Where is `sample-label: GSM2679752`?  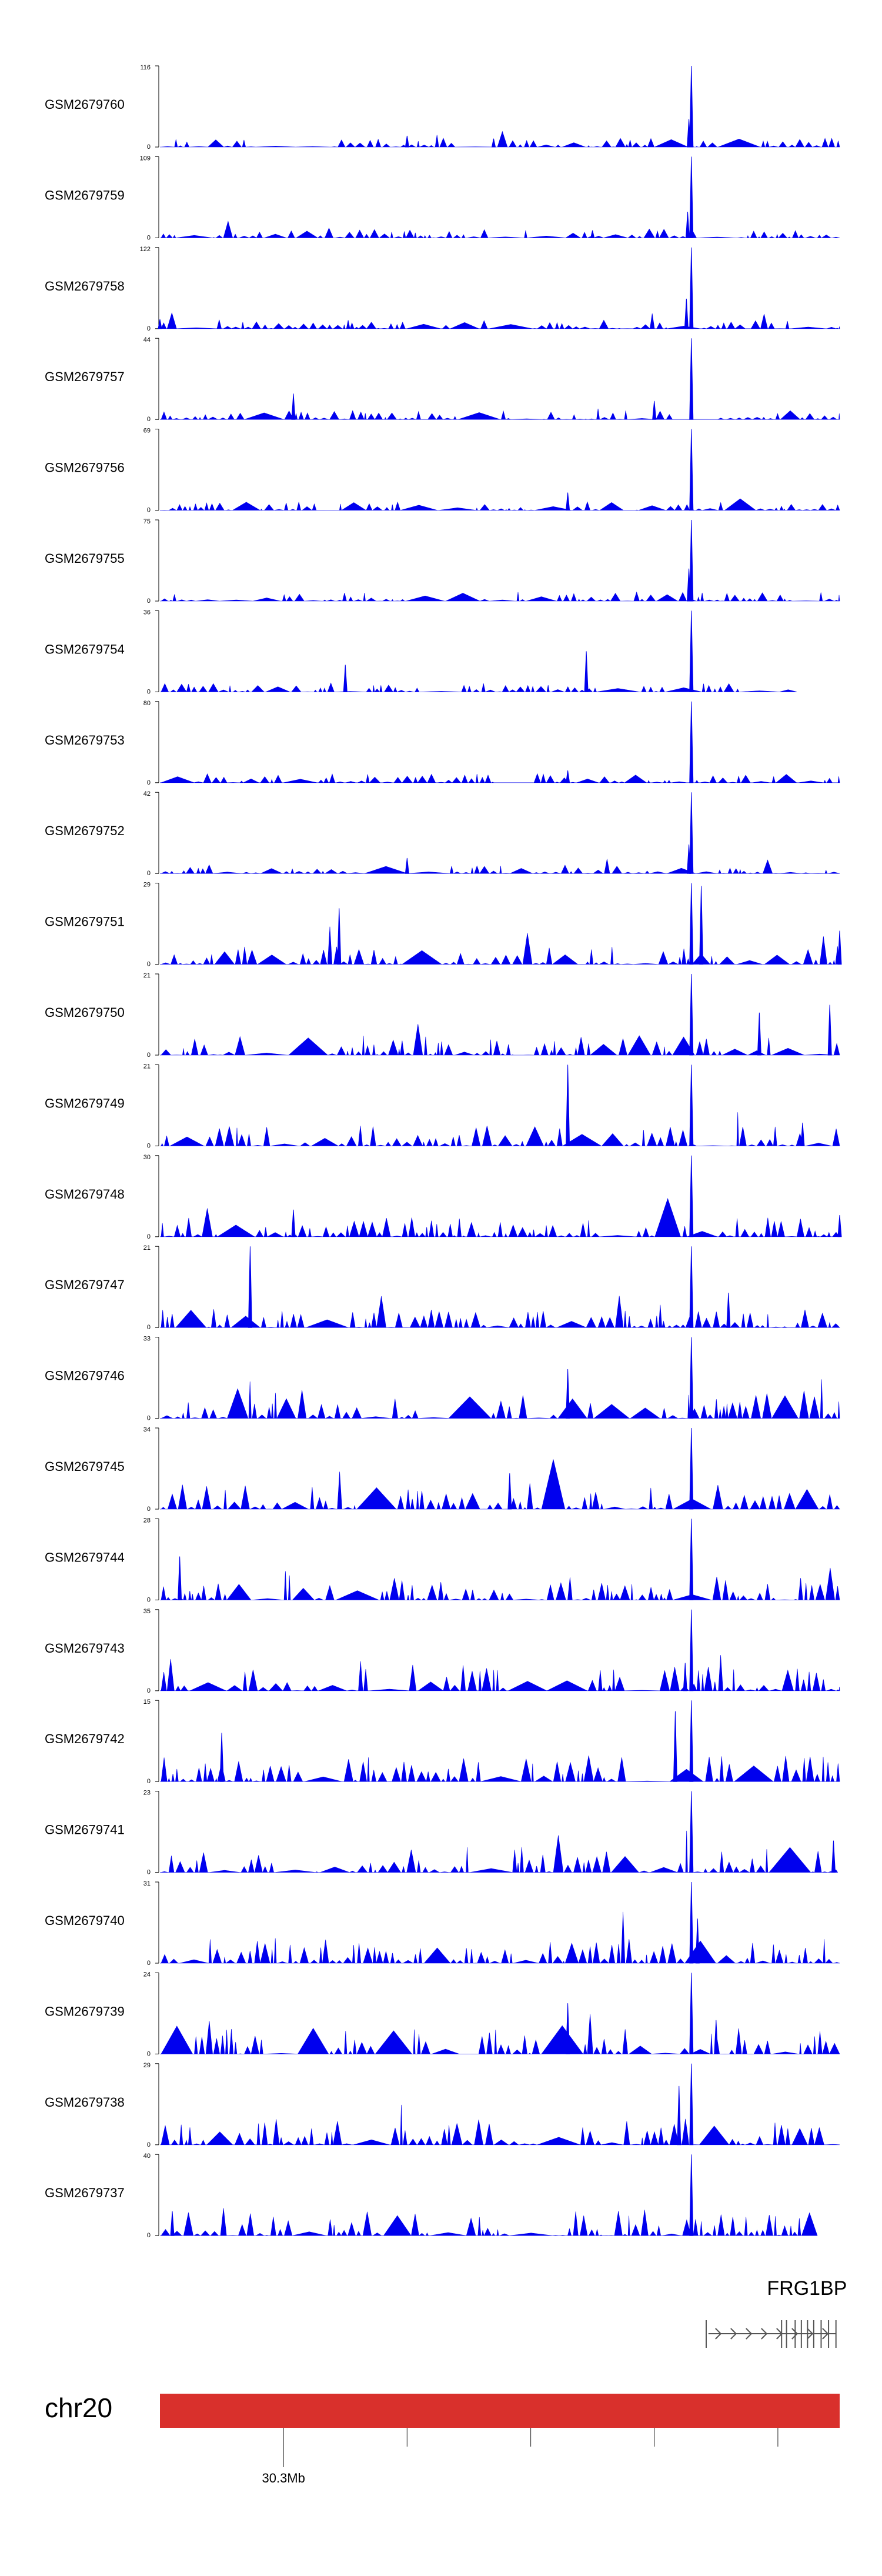
sample-label: GSM2679752 is located at coordinates (85, 830).